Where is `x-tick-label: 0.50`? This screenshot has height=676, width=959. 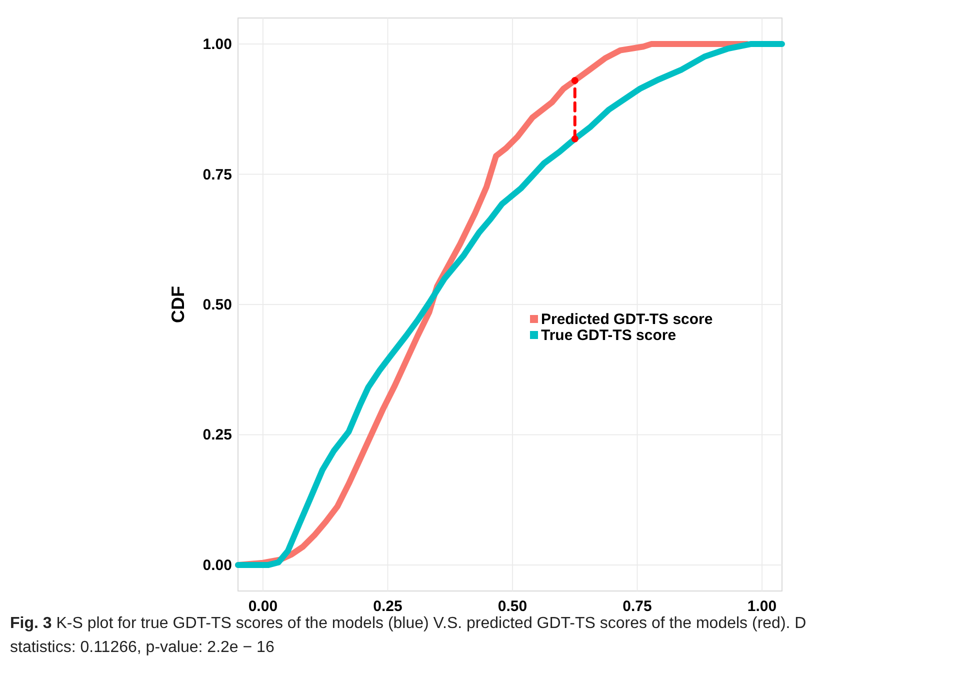 x-tick-label: 0.50 is located at coordinates (513, 606).